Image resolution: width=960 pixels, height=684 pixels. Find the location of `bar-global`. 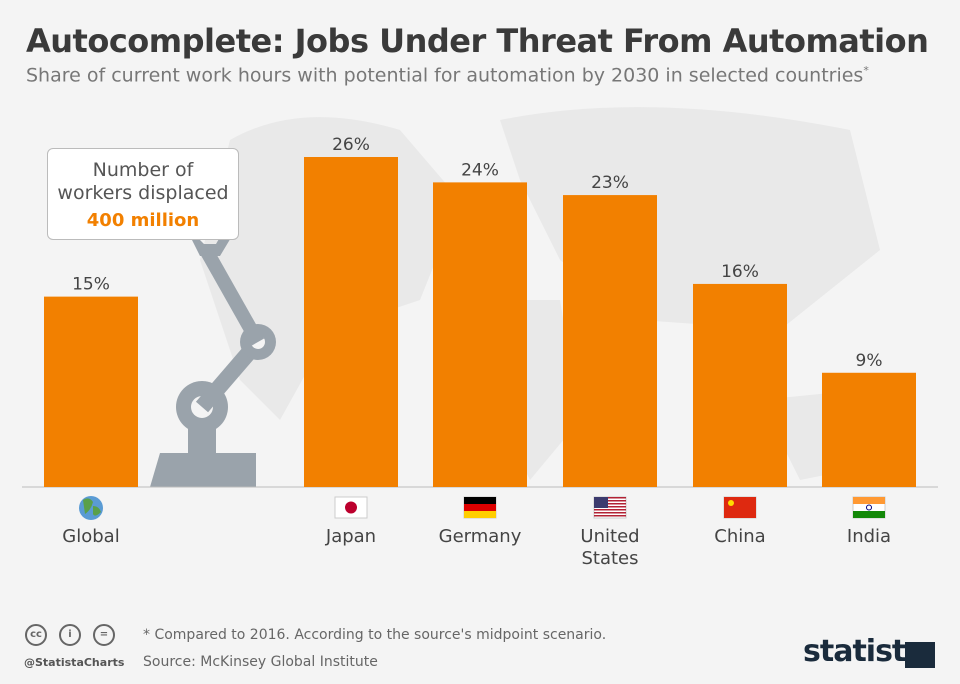

bar-global is located at coordinates (91, 391).